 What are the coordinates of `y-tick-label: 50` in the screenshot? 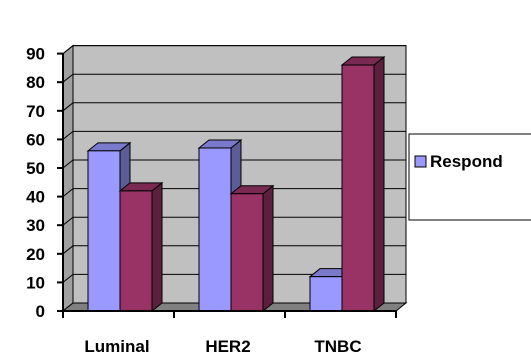 It's located at (35, 168).